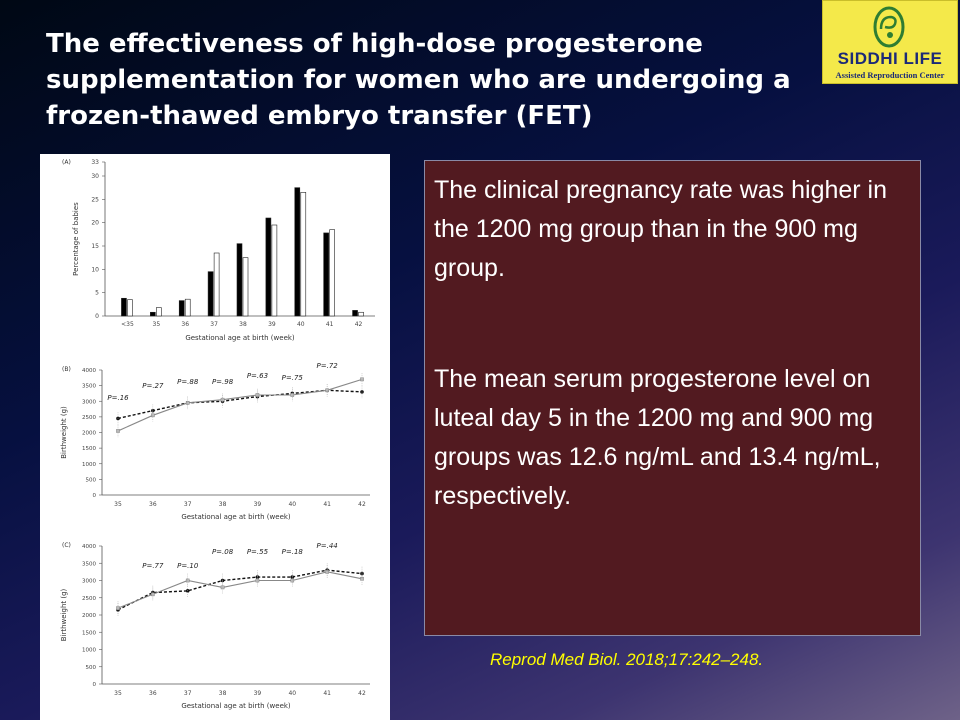 The height and width of the screenshot is (720, 960). Describe the element at coordinates (153, 386) in the screenshot. I see `p-value-label: P=.27` at that location.